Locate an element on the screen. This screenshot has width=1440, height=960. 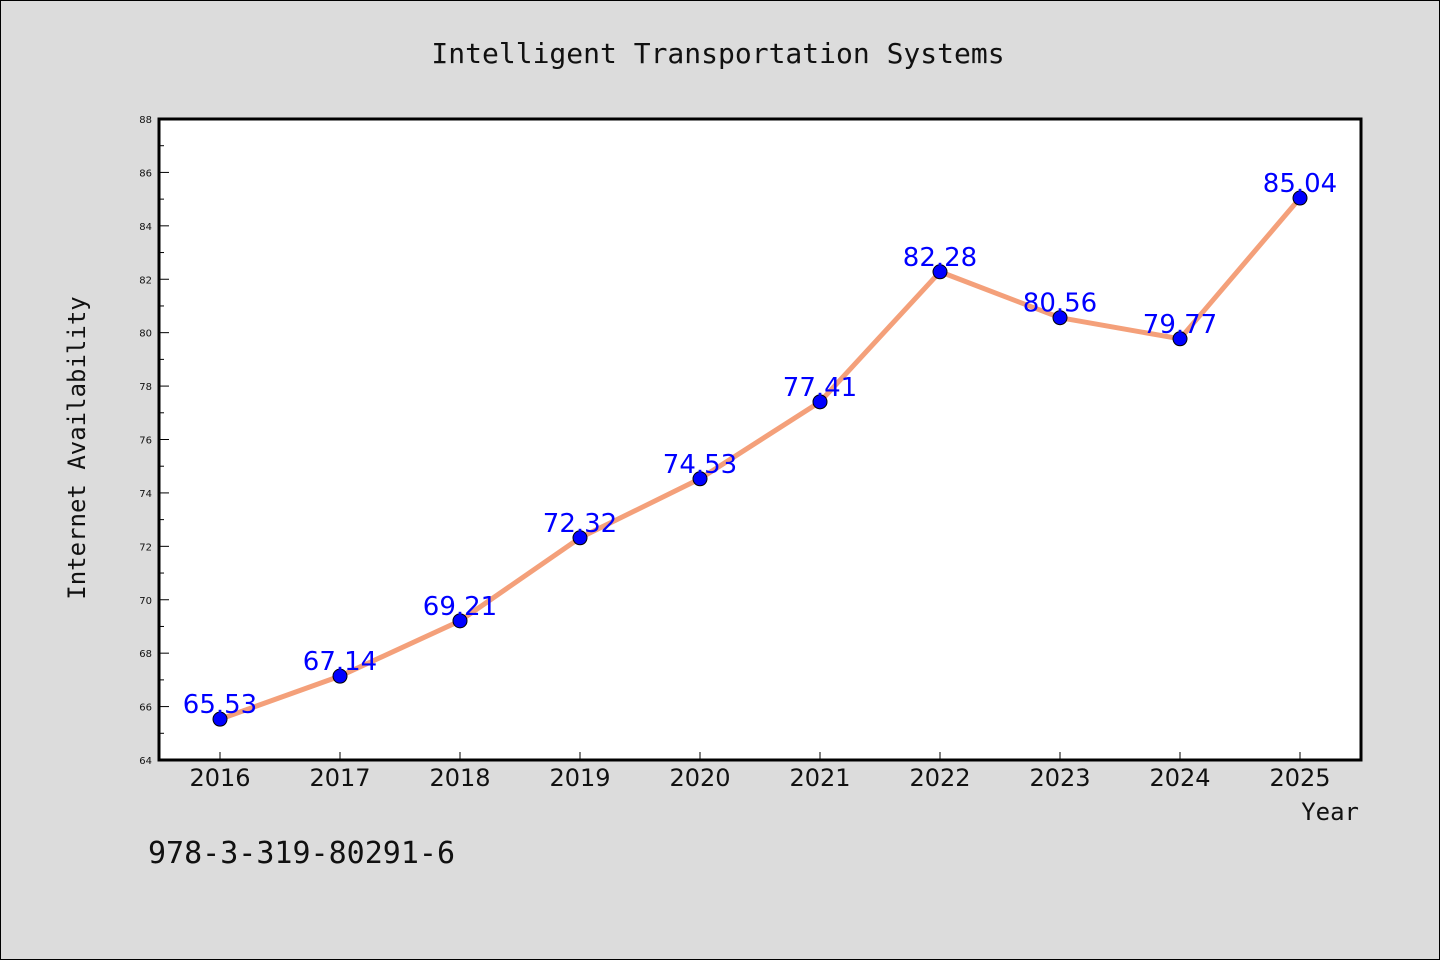
x-tick-label: 2018 is located at coordinates (459, 778).